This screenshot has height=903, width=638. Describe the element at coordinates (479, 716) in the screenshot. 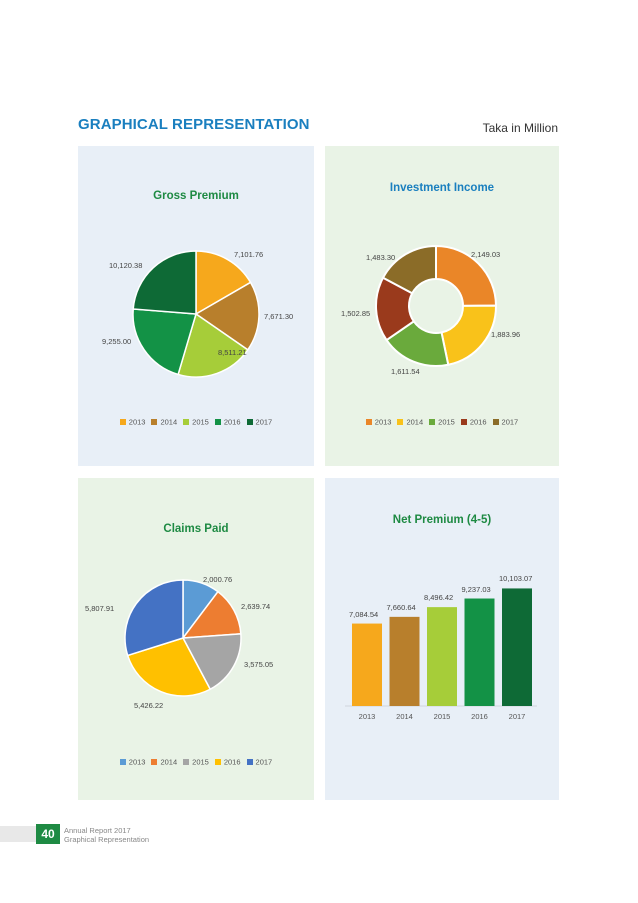

I see `x-tick-label: 2016` at that location.